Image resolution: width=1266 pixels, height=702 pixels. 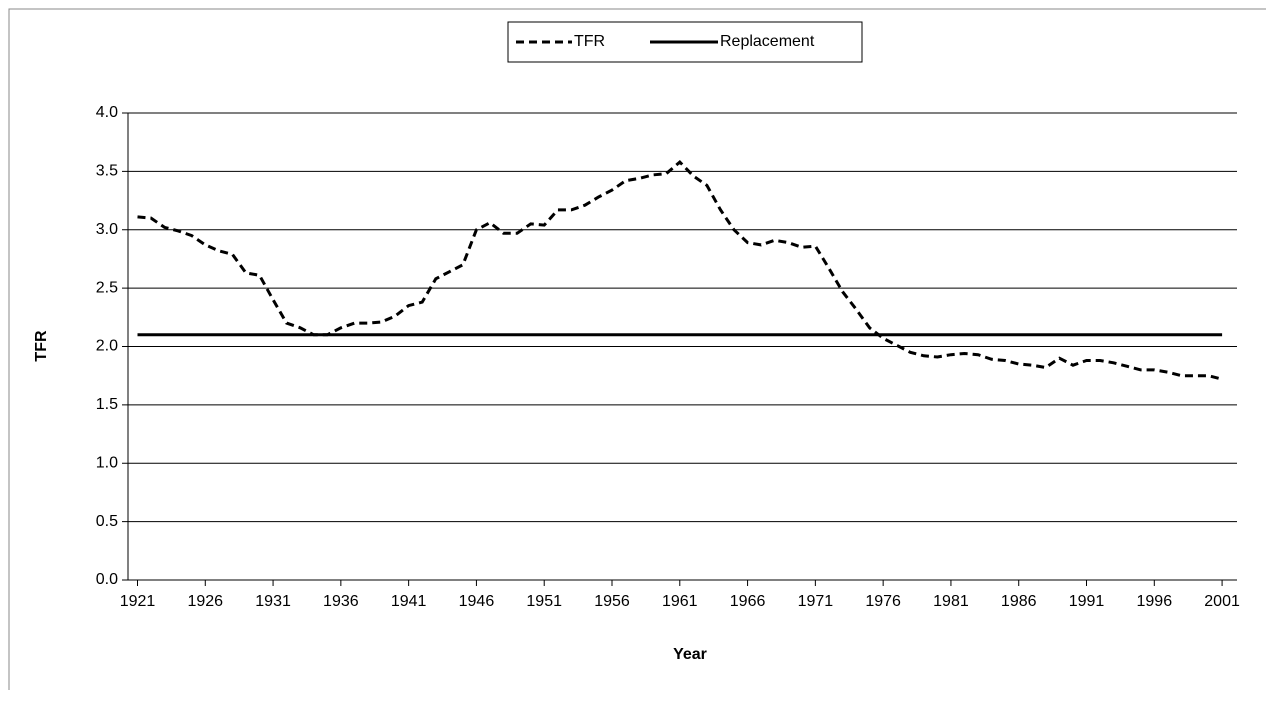 What do you see at coordinates (767, 41) in the screenshot?
I see `legend-label: Replacement` at bounding box center [767, 41].